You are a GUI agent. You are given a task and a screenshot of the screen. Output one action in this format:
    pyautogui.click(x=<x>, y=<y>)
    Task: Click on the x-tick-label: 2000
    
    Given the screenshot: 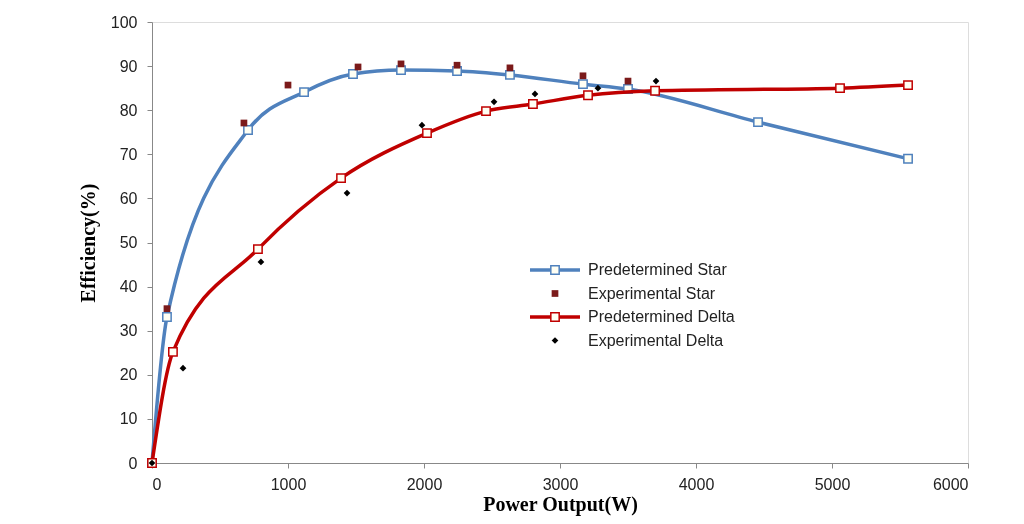 What is the action you would take?
    pyautogui.click(x=424, y=484)
    